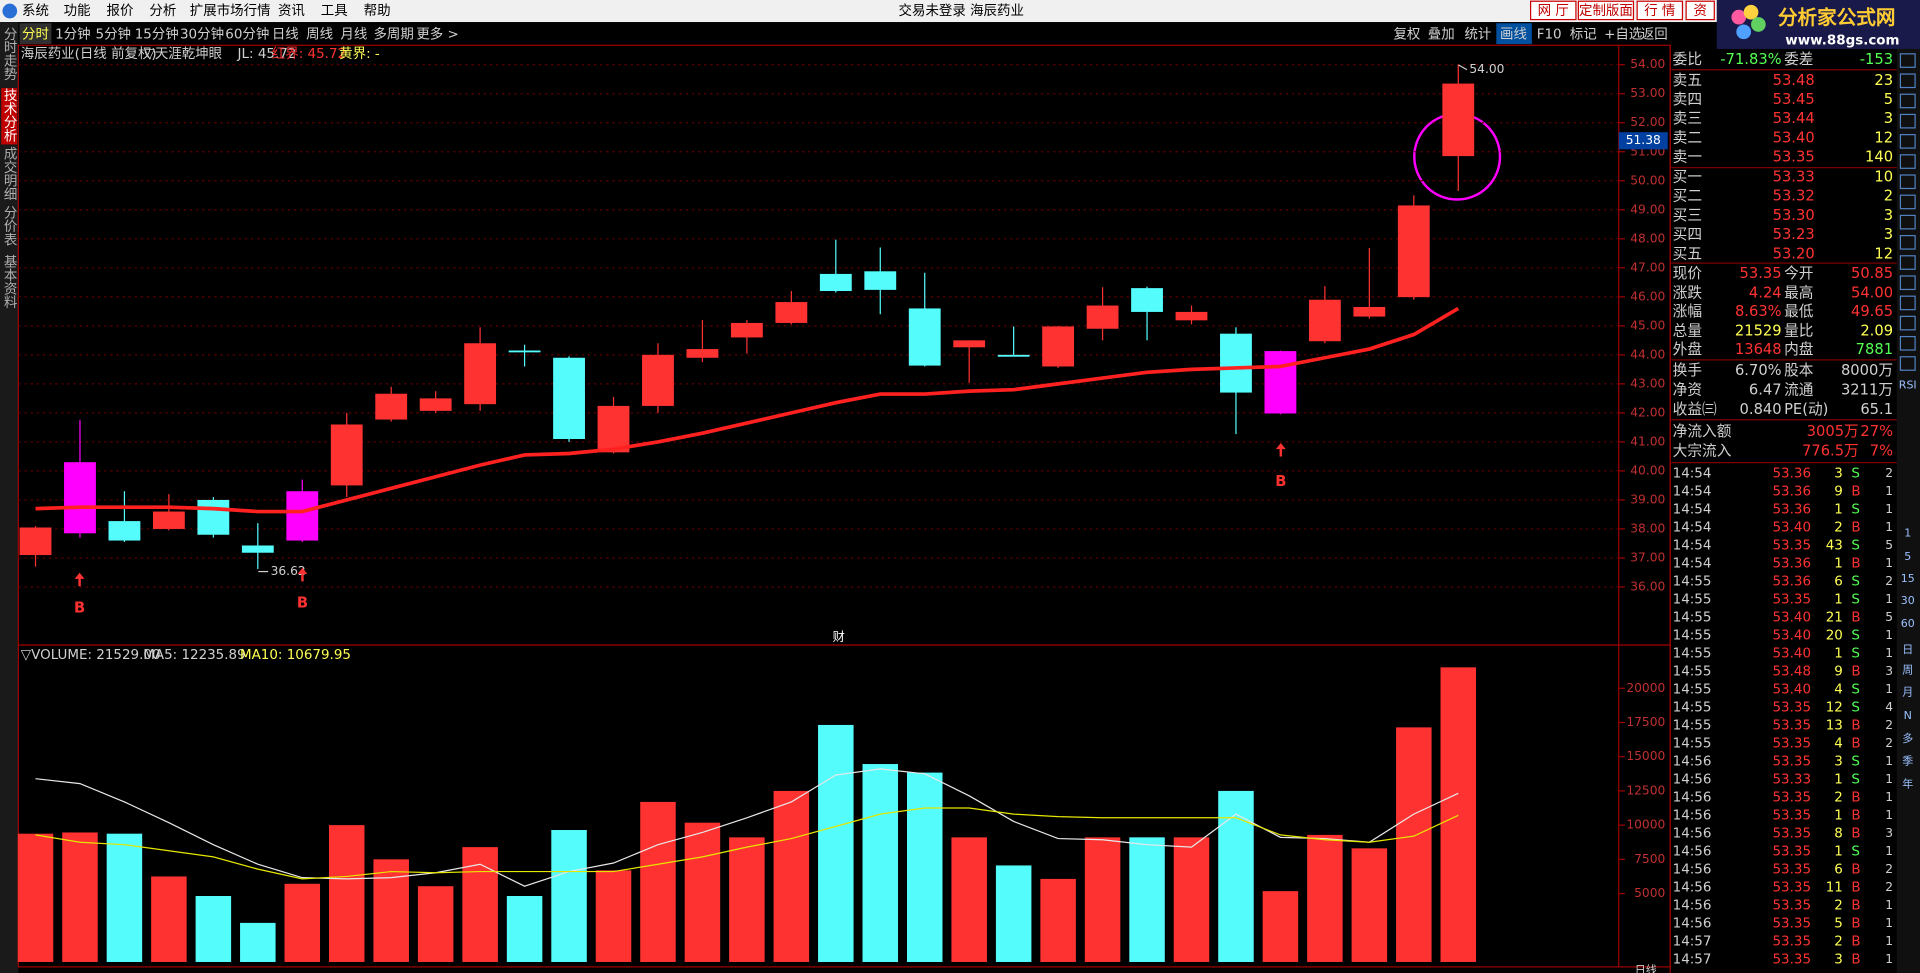  I want to click on top-button-label: 网 厅, so click(1553, 11).